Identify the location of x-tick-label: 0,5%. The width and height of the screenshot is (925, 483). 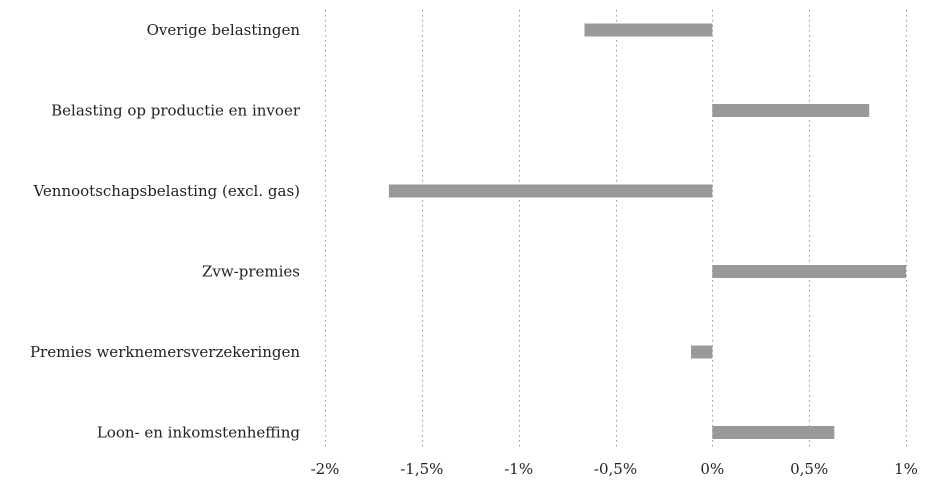
(809, 469).